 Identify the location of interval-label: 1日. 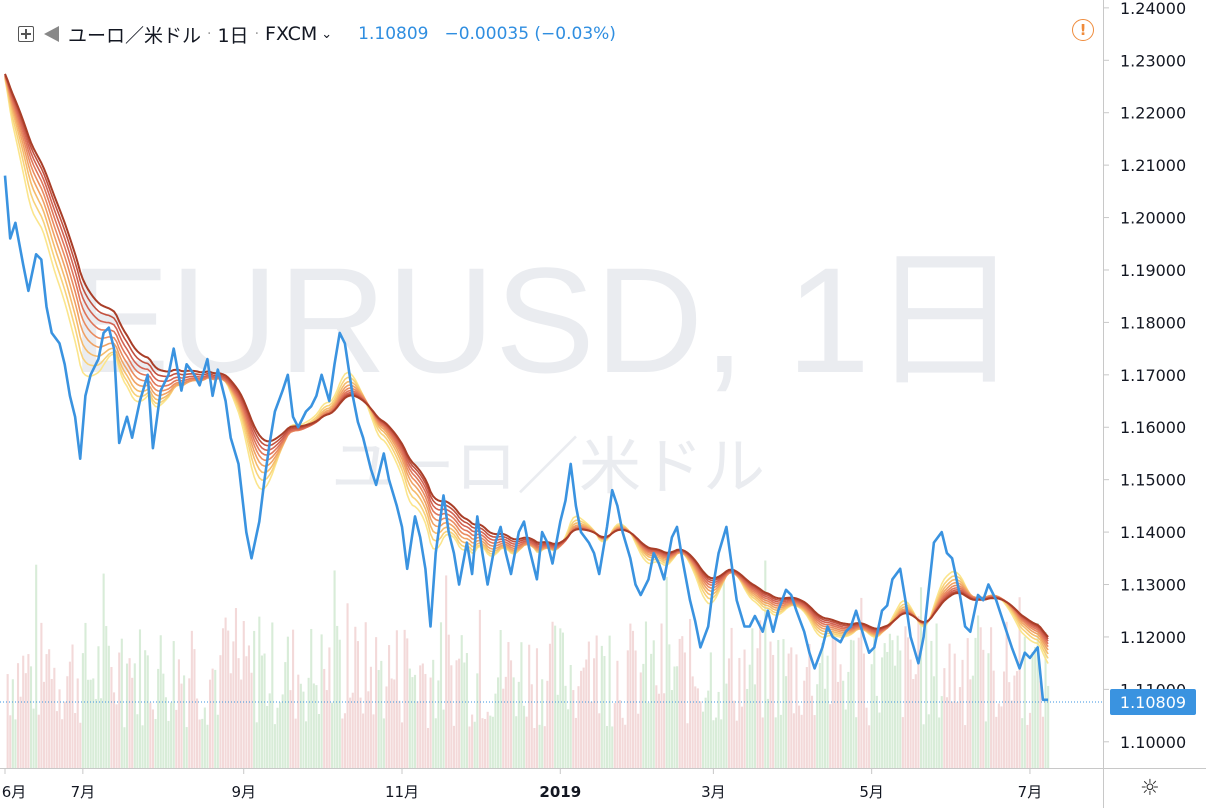
(233, 35).